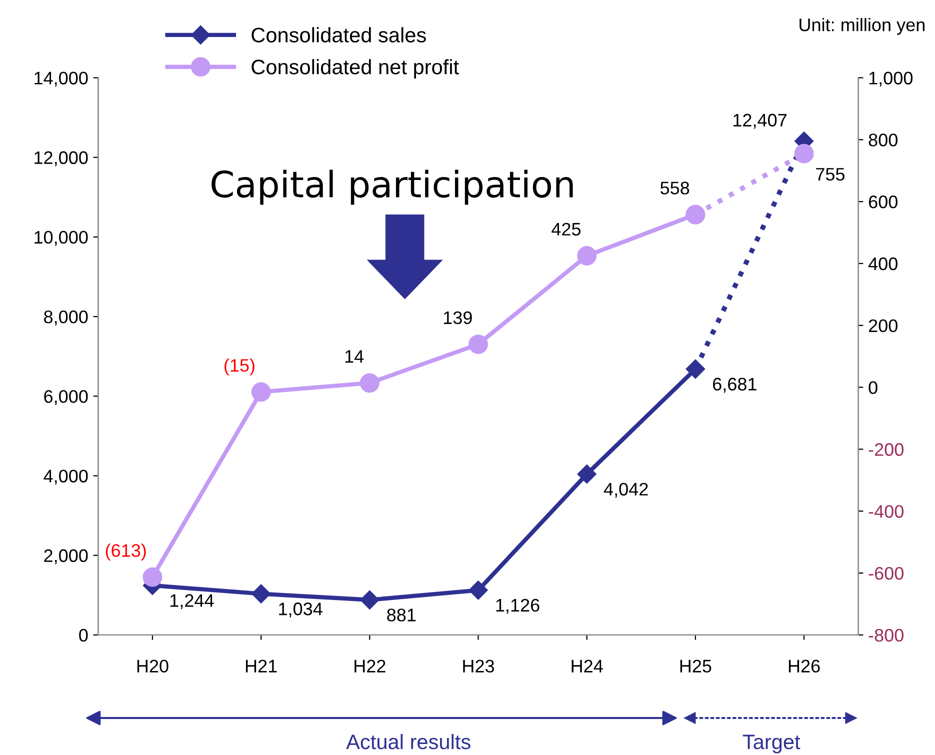  What do you see at coordinates (675, 188) in the screenshot?
I see `data-label: 558` at bounding box center [675, 188].